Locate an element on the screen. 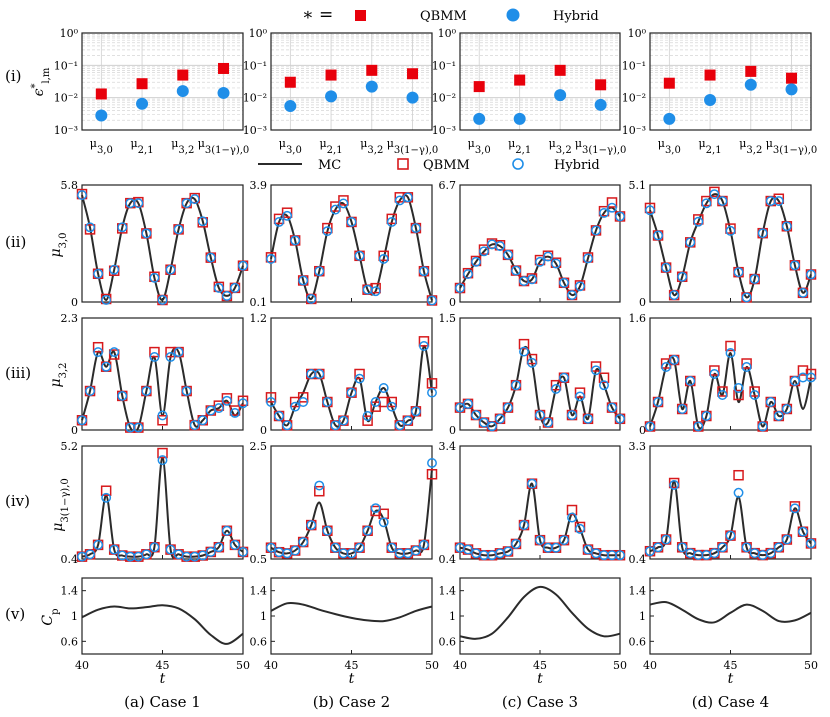 Image resolution: width=830 pixels, height=717 pixels. xtick-label: 50 is located at coordinates (243, 665).